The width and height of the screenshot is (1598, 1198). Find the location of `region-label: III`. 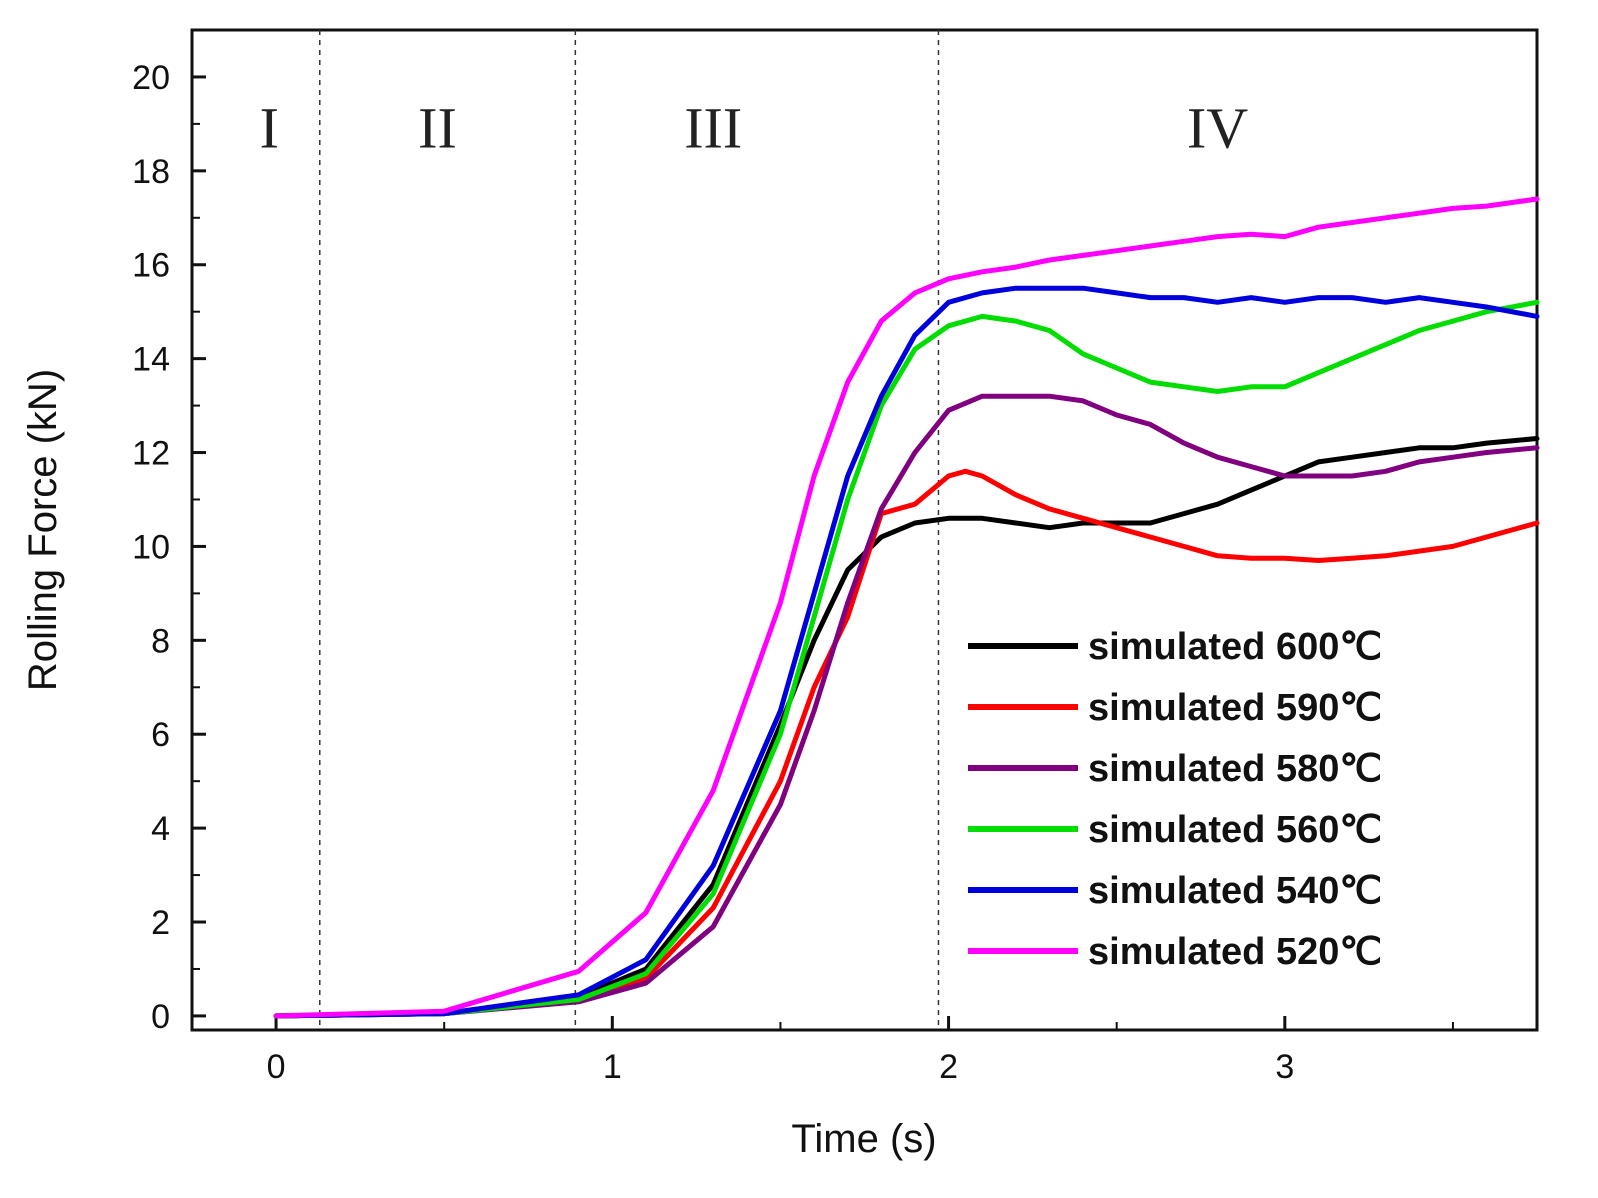

region-label: III is located at coordinates (713, 127).